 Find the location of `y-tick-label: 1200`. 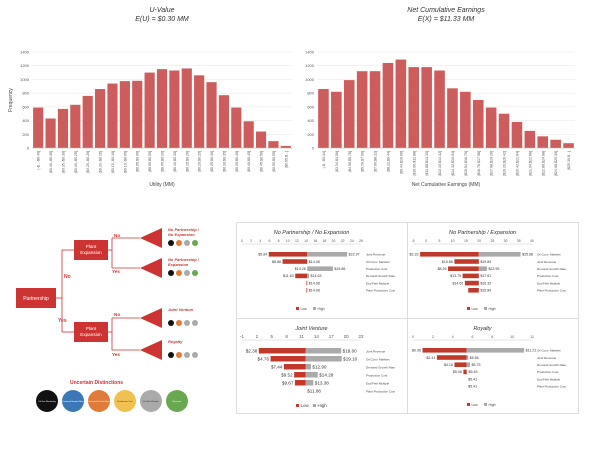

y-tick-label: 1200 is located at coordinates (310, 65).